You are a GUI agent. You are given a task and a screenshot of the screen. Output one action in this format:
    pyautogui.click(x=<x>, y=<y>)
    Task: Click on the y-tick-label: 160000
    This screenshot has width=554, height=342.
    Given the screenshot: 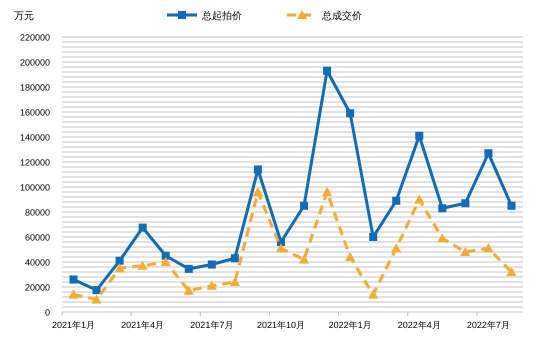 What is the action you would take?
    pyautogui.click(x=35, y=113)
    